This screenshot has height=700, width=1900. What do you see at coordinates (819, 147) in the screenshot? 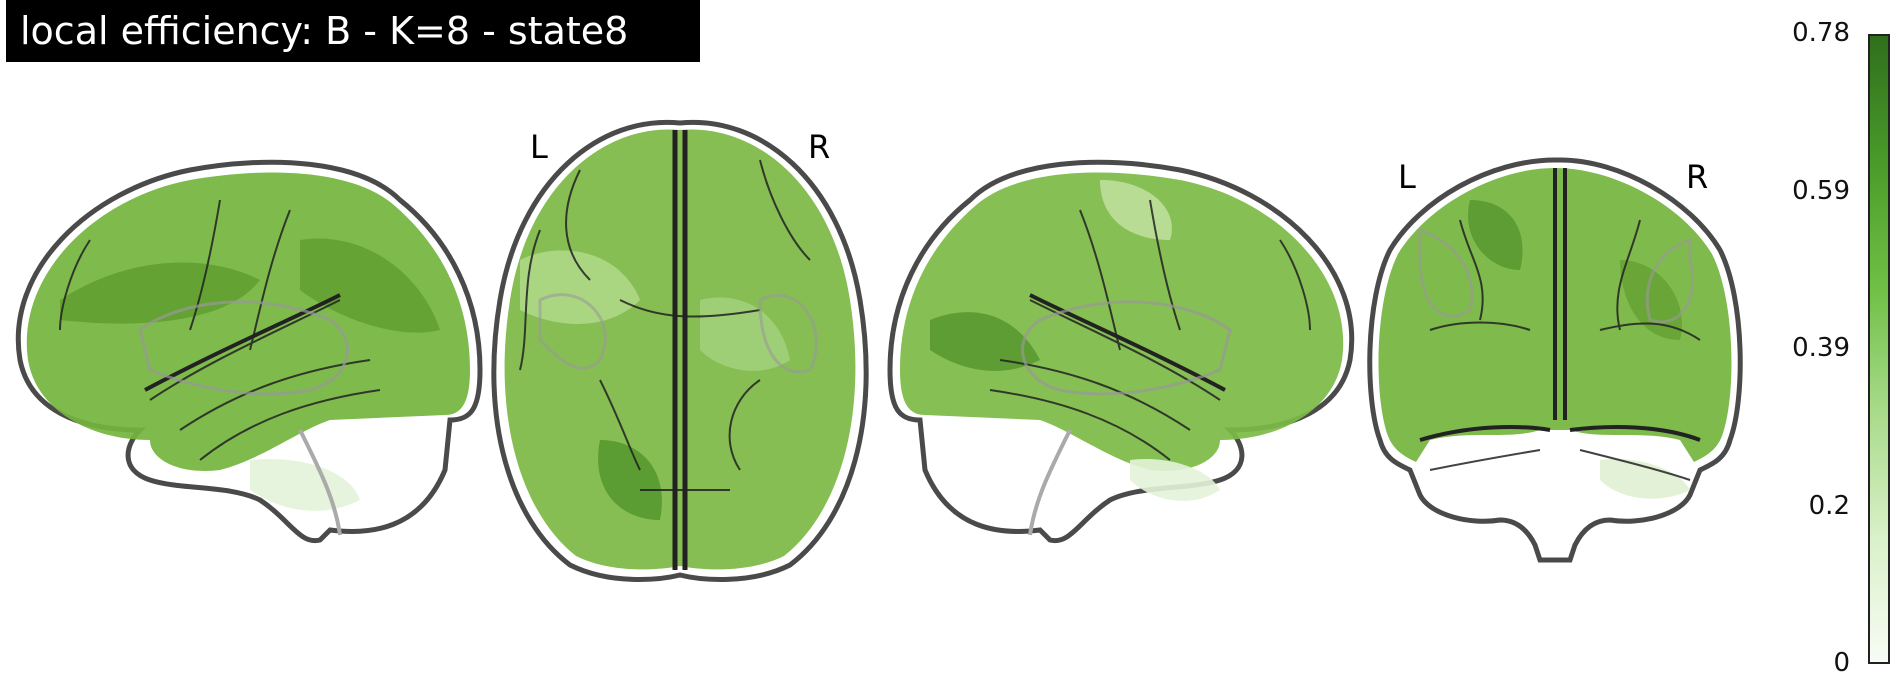
I see `axial-right-label: R` at bounding box center [819, 147].